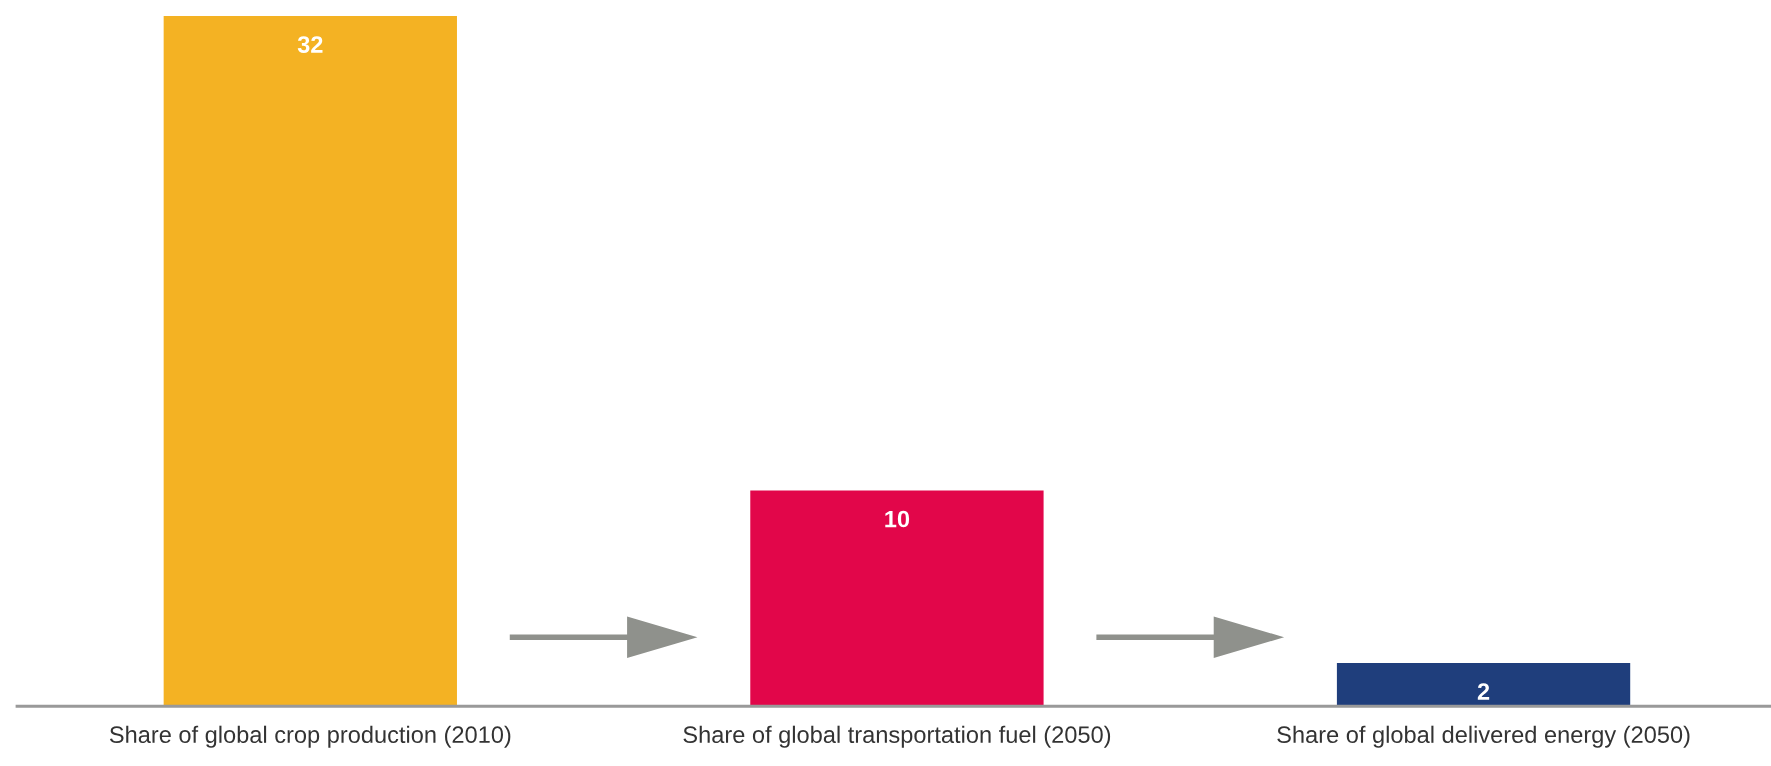 Image resolution: width=1771 pixels, height=766 pixels. I want to click on x-tick-label: Share of global delivered energy (2050), so click(1483, 736).